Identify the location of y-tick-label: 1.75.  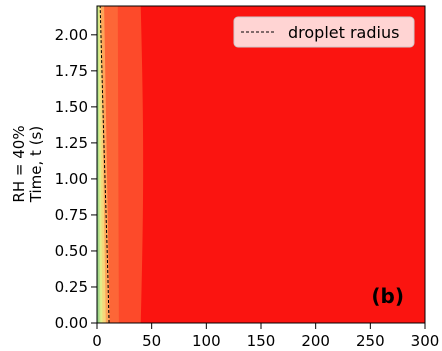
(71, 71).